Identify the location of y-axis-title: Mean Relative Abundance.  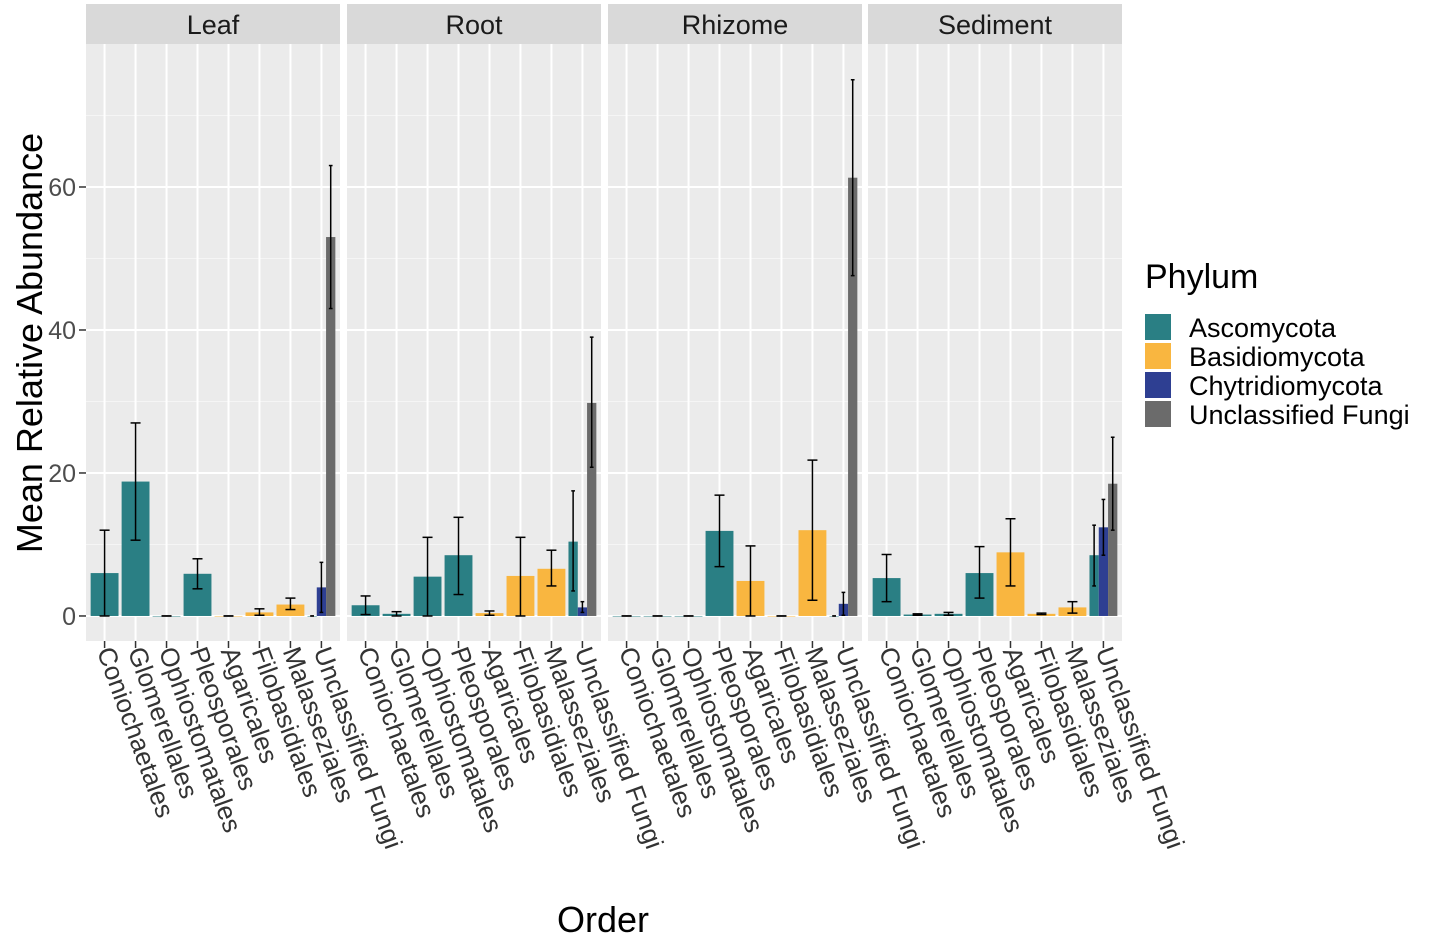
(29, 343).